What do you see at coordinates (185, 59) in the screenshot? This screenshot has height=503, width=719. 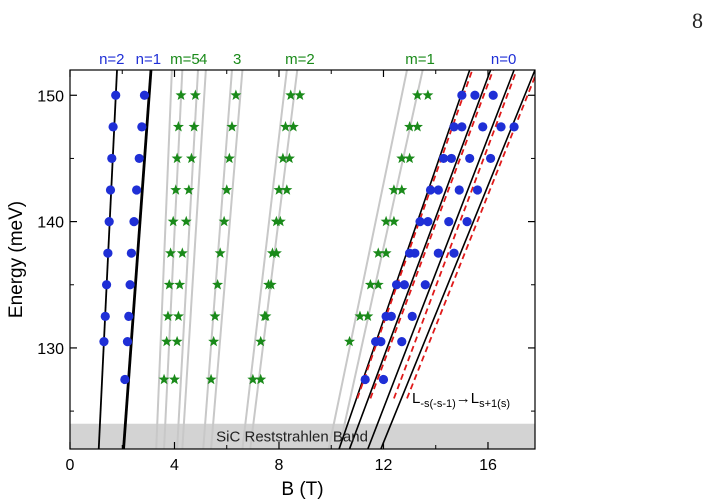 I see `top-label: m=5` at bounding box center [185, 59].